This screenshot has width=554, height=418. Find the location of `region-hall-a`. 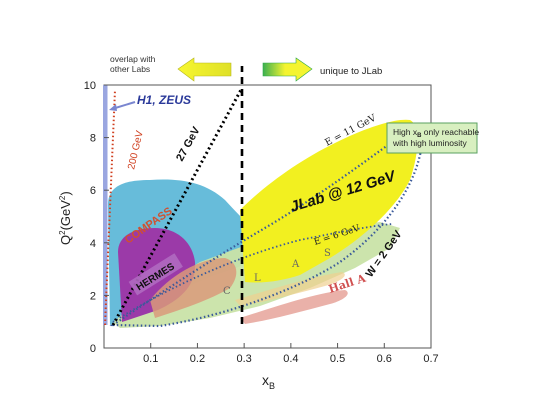

region-hall-a is located at coordinates (294, 307).